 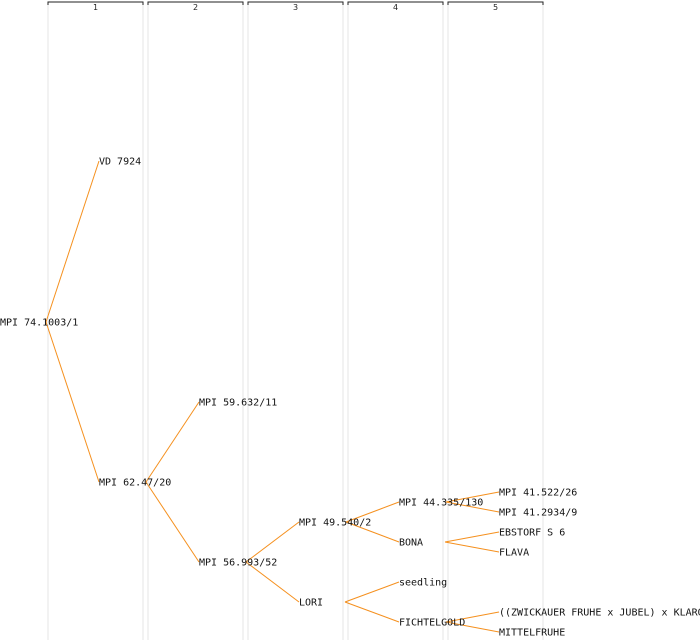 I want to click on edge-n3-n4, so click(x=172, y=442).